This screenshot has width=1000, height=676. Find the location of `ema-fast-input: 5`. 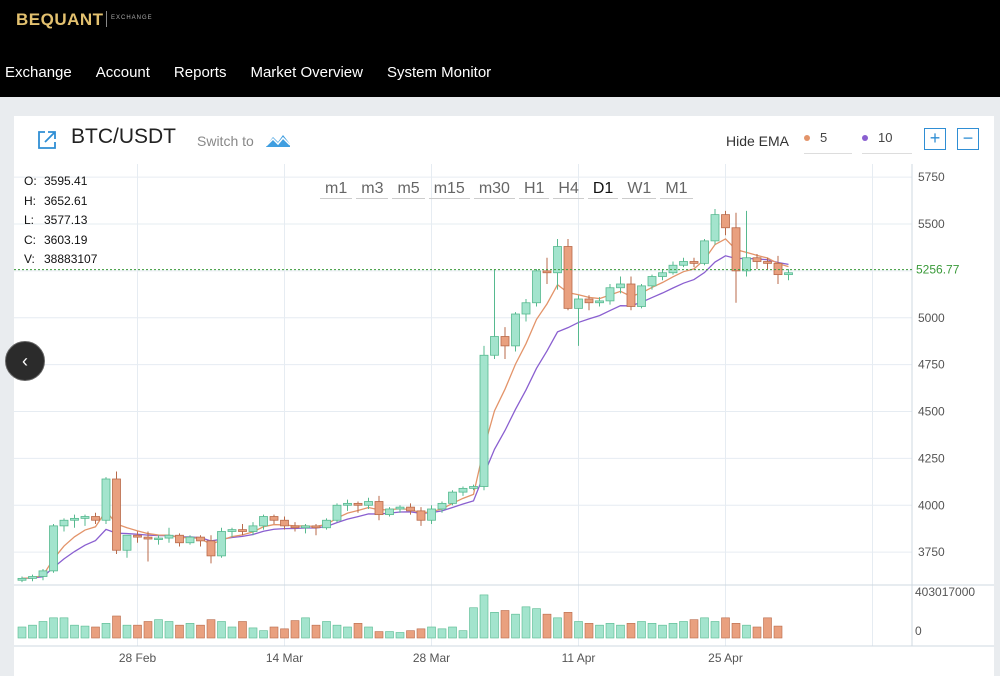

ema-fast-input: 5 is located at coordinates (828, 142).